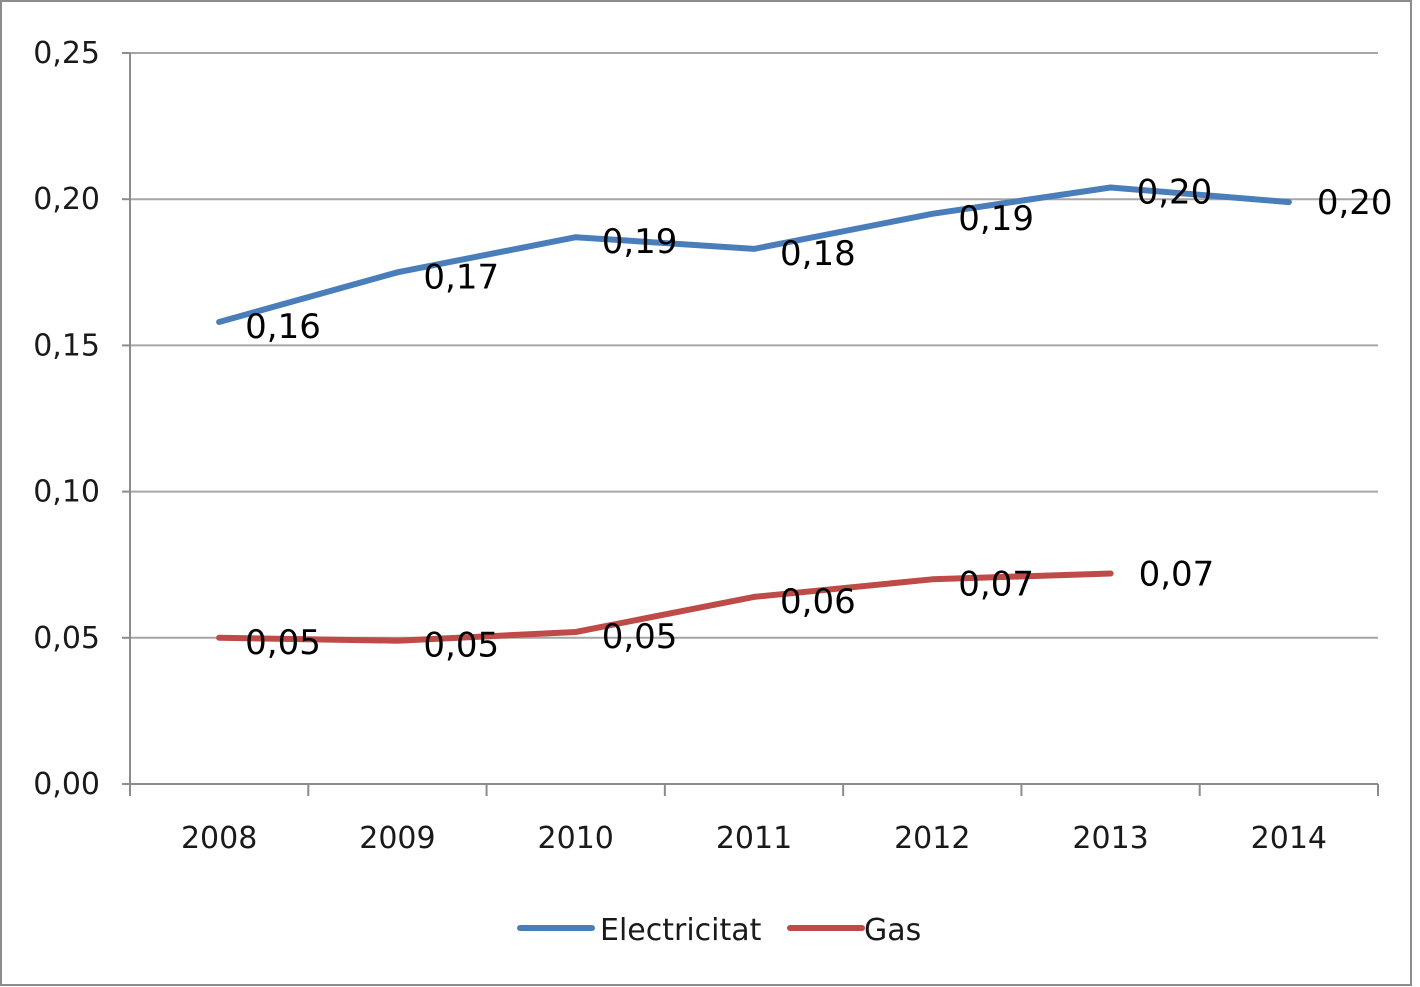  I want to click on x-tick-label: 2014, so click(1289, 838).